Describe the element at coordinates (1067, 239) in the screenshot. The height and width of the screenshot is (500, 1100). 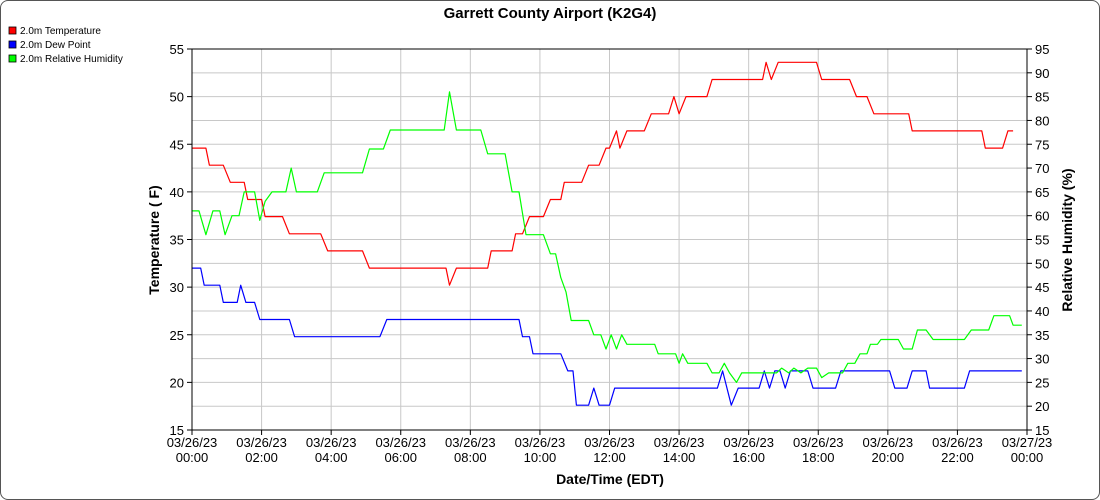
I see `y-axis-right-label: Relative Humidity (%)` at that location.